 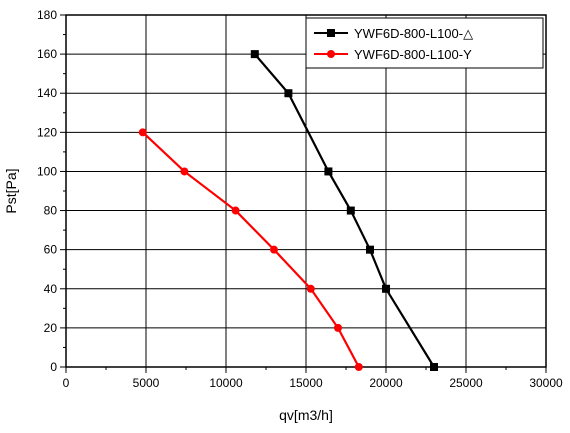 What do you see at coordinates (413, 54) in the screenshot?
I see `legend-label-1: YWF6D-800-L100-Y` at bounding box center [413, 54].